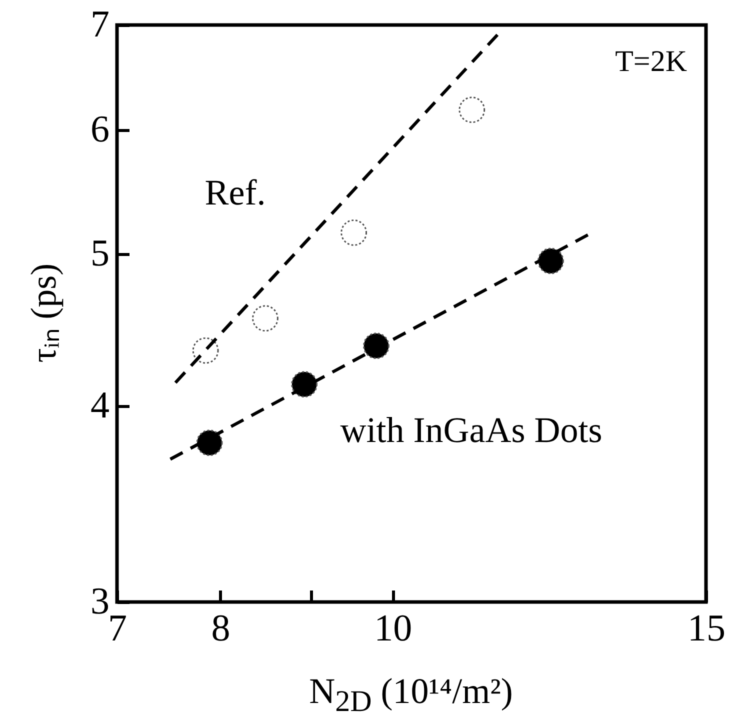 Image resolution: width=736 pixels, height=717 pixels. What do you see at coordinates (100, 601) in the screenshot?
I see `y-tick-label: 3` at bounding box center [100, 601].